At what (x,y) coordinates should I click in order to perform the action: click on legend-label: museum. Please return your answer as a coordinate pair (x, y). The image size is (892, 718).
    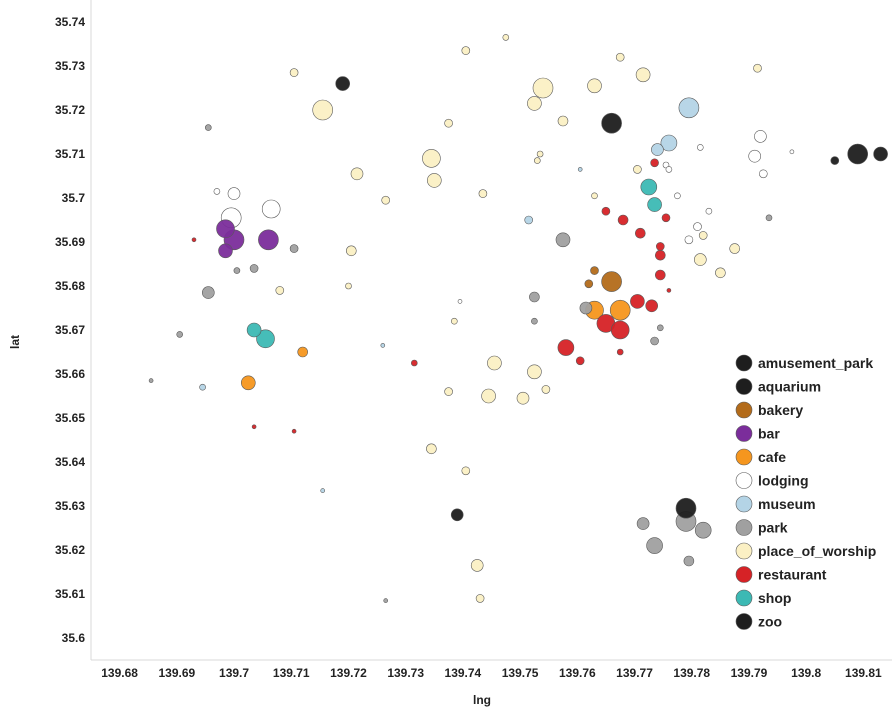
    Looking at the image, I should click on (787, 504).